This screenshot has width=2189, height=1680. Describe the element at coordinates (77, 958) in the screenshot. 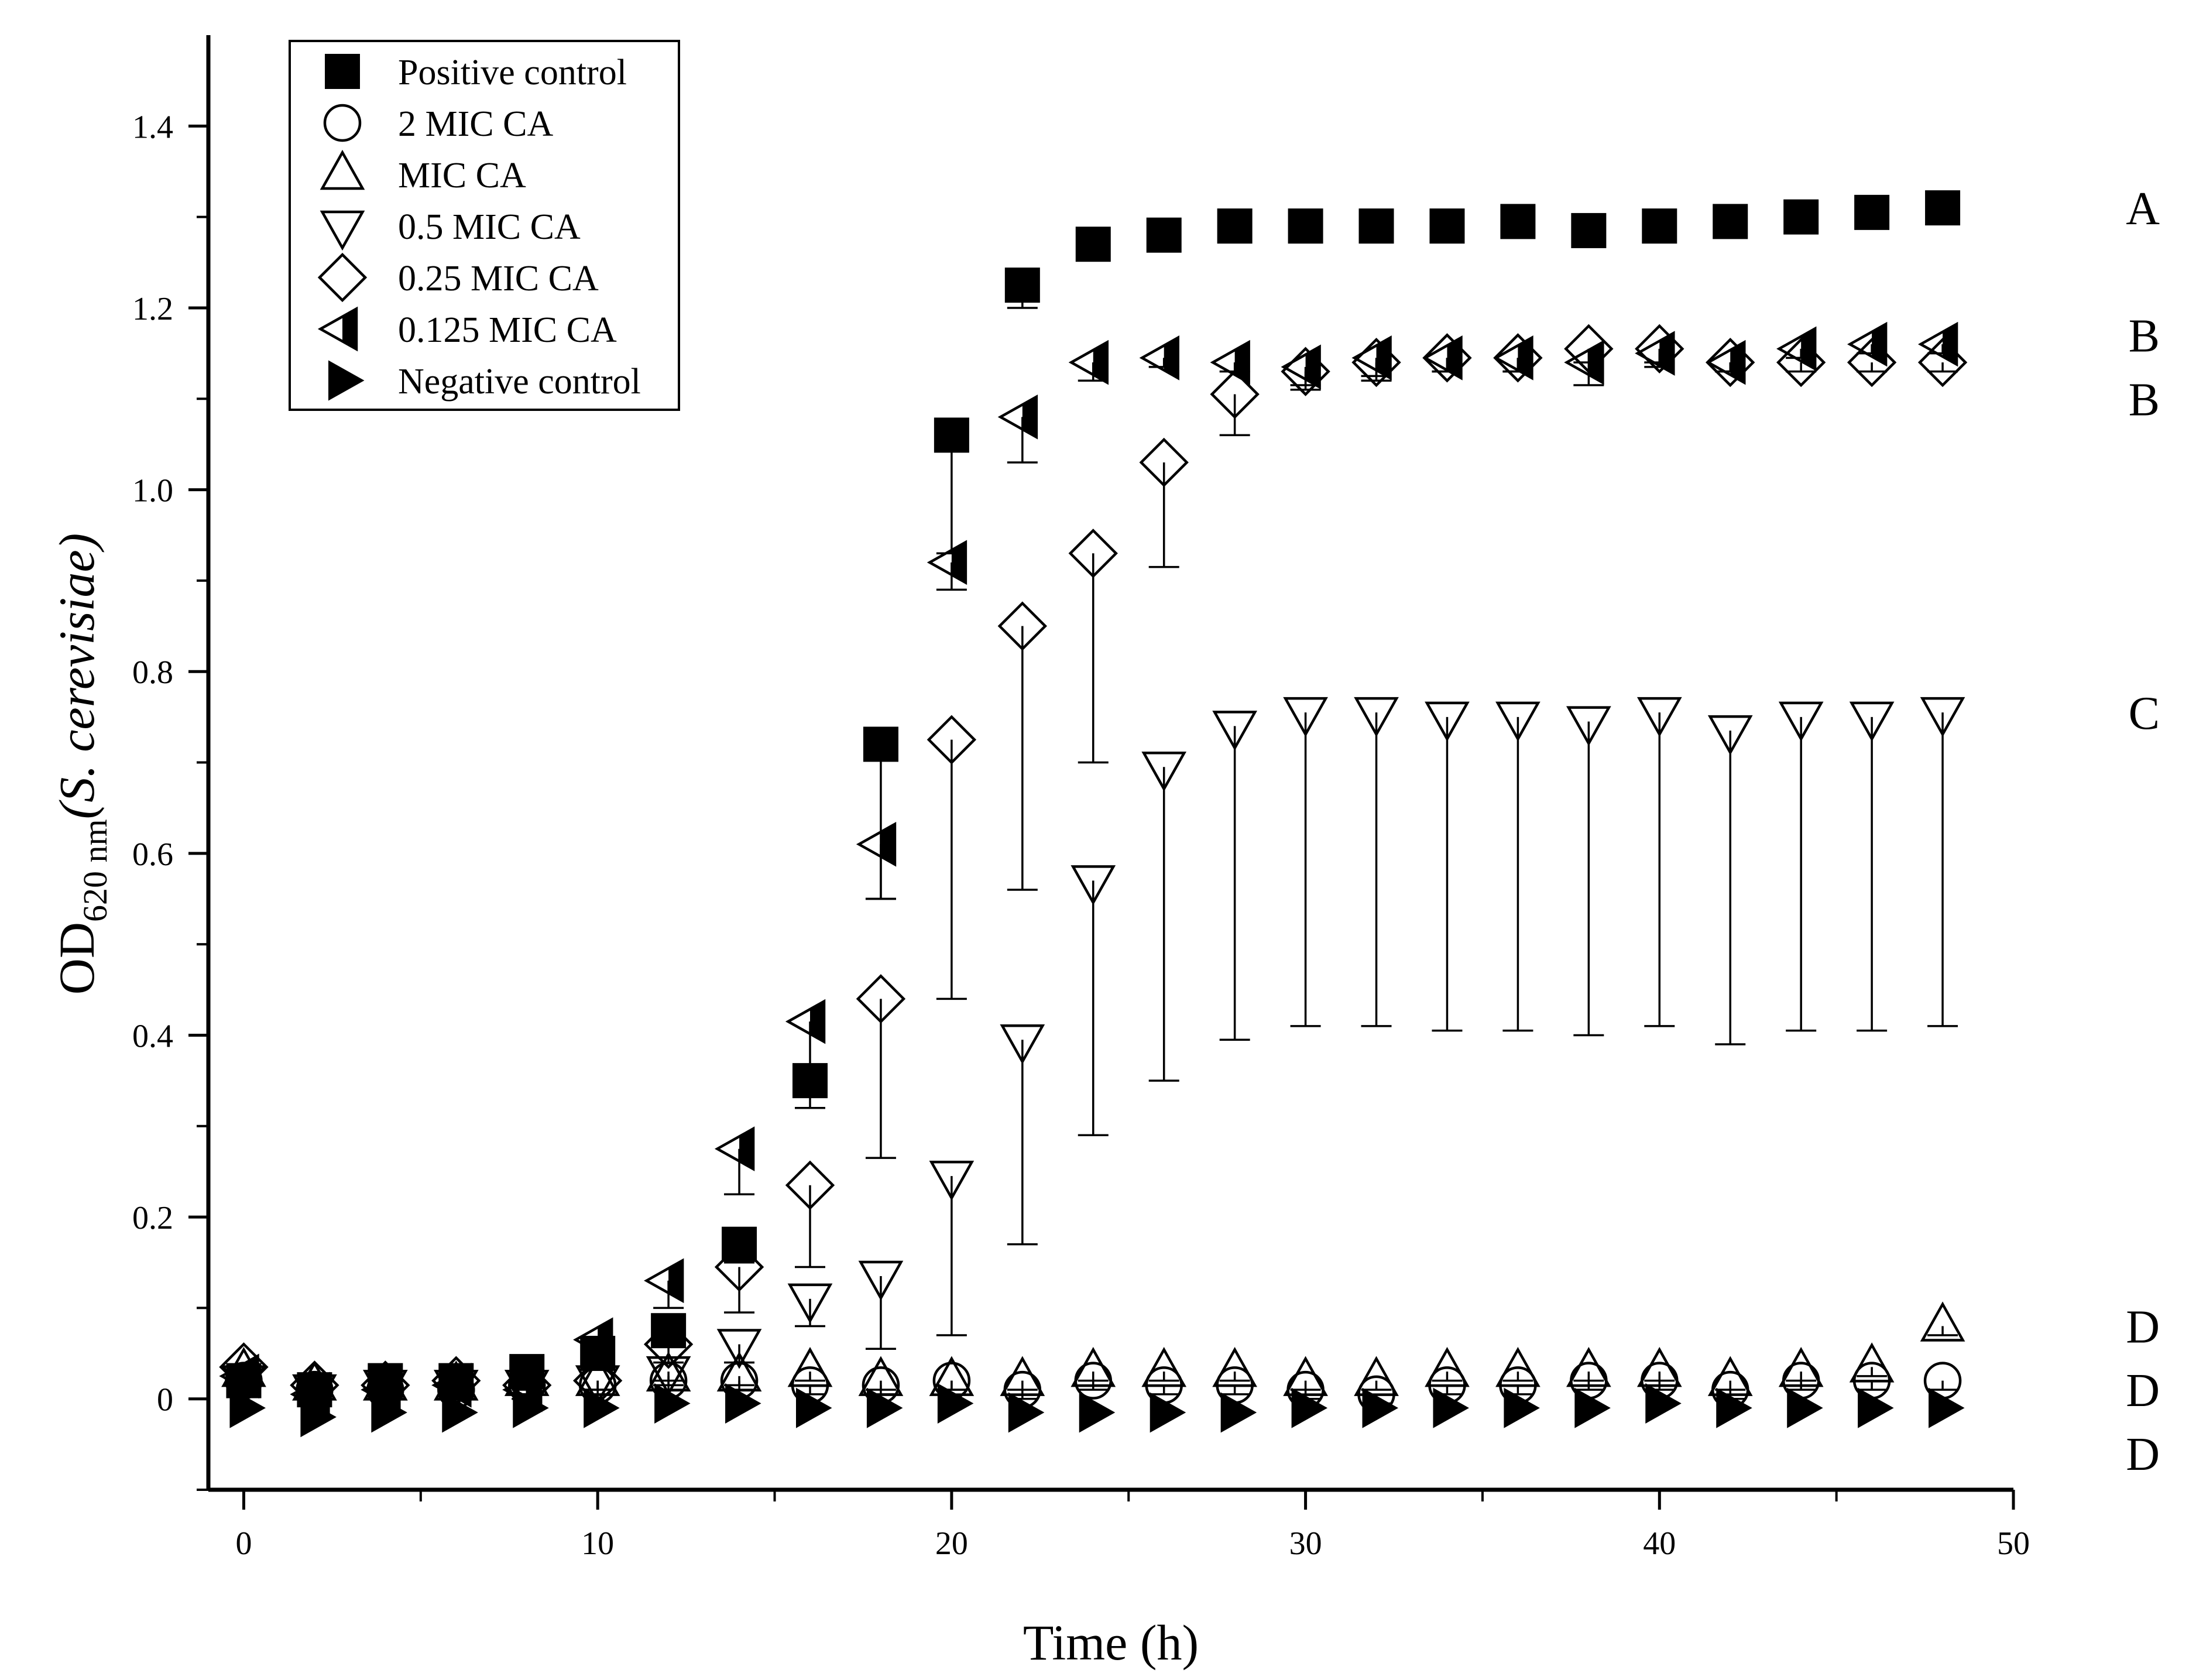

I see `y-axis-title-main: OD` at that location.